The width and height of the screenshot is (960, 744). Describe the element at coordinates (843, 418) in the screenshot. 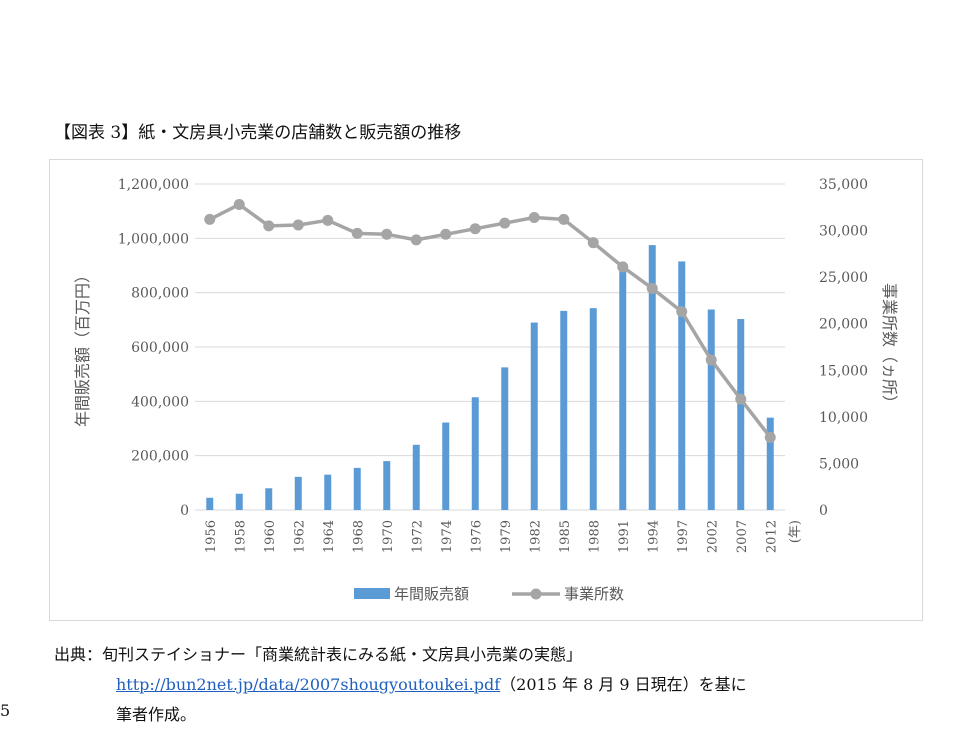

I see `y-right-tick-label: 10,000` at that location.